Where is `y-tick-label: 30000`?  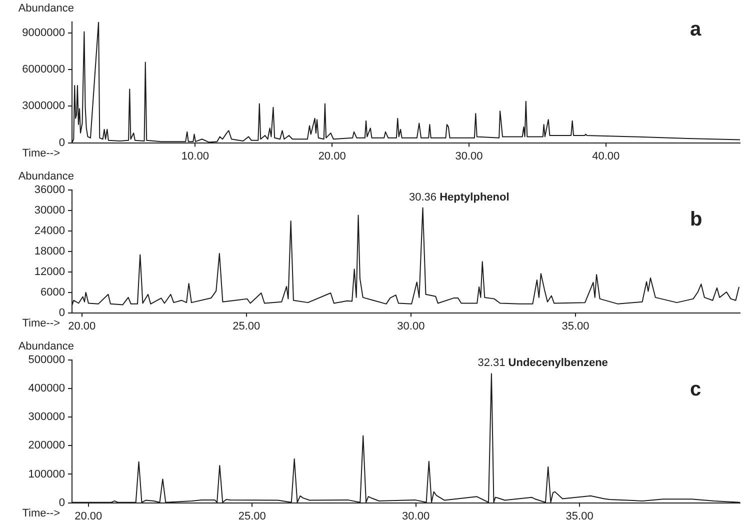
y-tick-label: 30000 is located at coordinates (49, 210).